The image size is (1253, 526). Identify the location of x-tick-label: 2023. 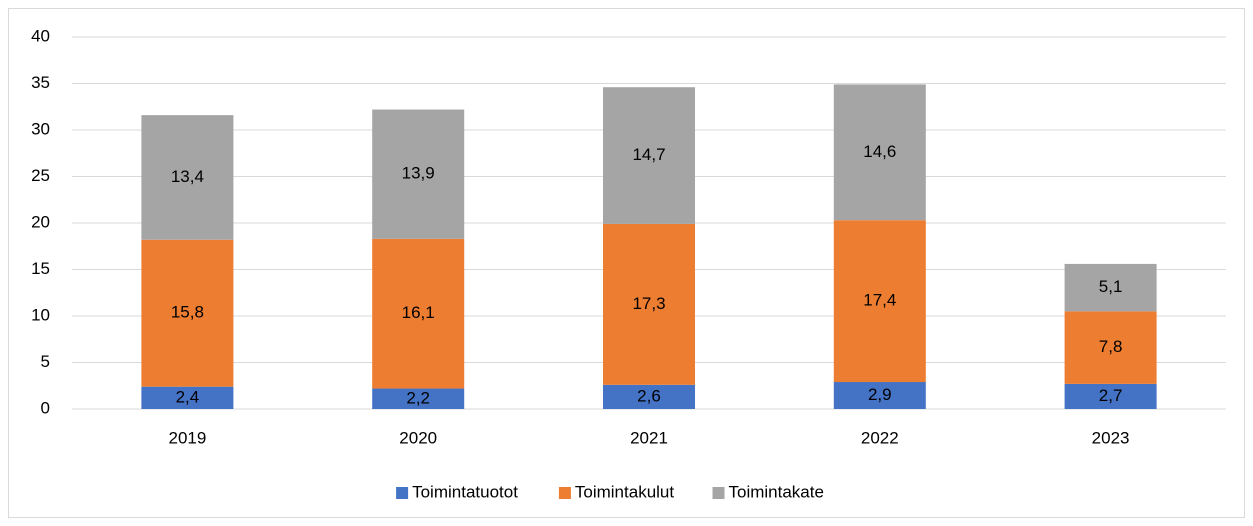
(1111, 437).